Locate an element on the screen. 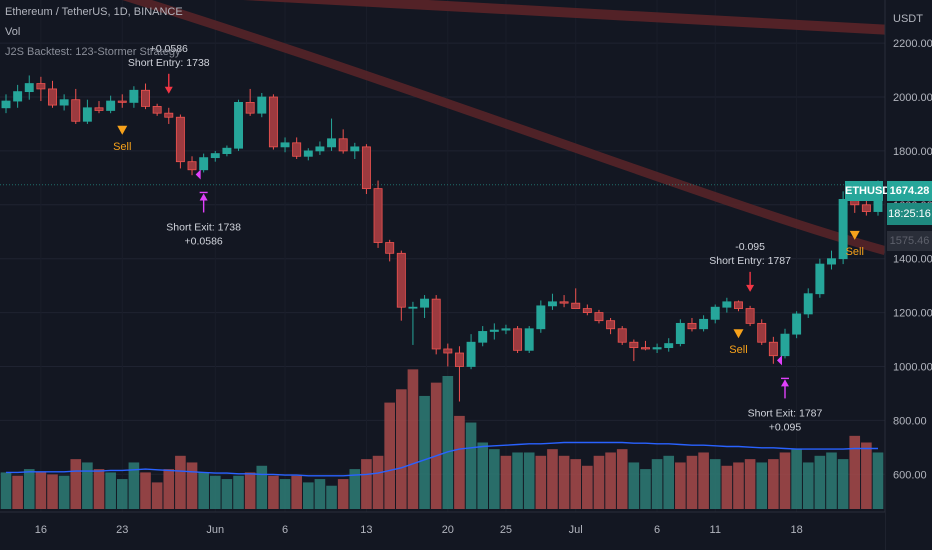 The width and height of the screenshot is (932, 550). sell-marker-icon is located at coordinates (122, 130).